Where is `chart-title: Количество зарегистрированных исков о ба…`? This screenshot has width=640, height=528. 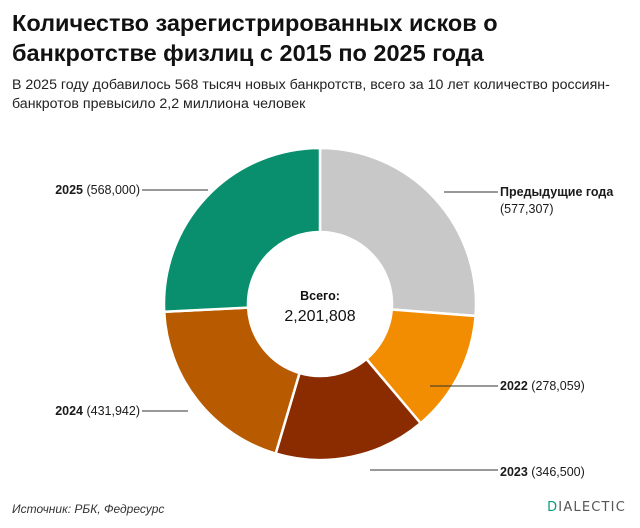 chart-title: Количество зарегистрированных исков о ба… is located at coordinates (255, 38).